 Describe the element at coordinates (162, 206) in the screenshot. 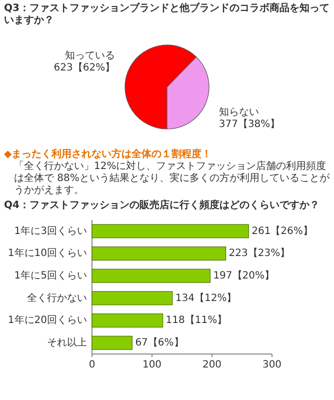

I see `title: Q4：ファストファッションの販売店に行く頻度はどのくらいですか？` at that location.